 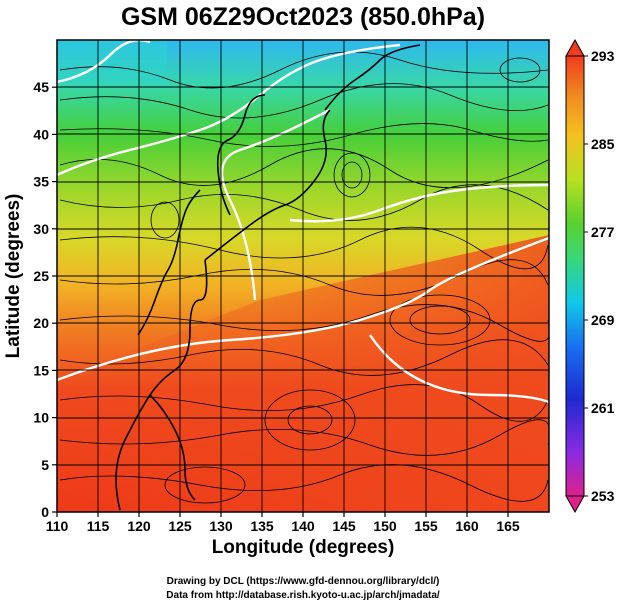 I want to click on colorbar-label: 277, so click(x=603, y=232).